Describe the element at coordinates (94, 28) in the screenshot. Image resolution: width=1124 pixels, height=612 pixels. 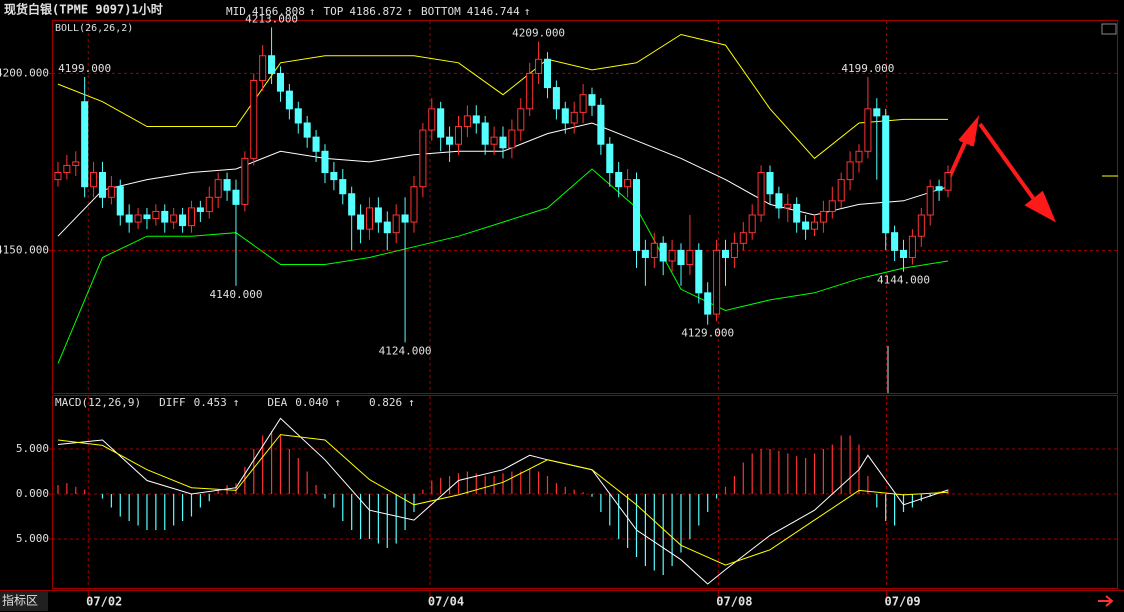
I see `indicator-label: BOLL(26,26,2)` at that location.